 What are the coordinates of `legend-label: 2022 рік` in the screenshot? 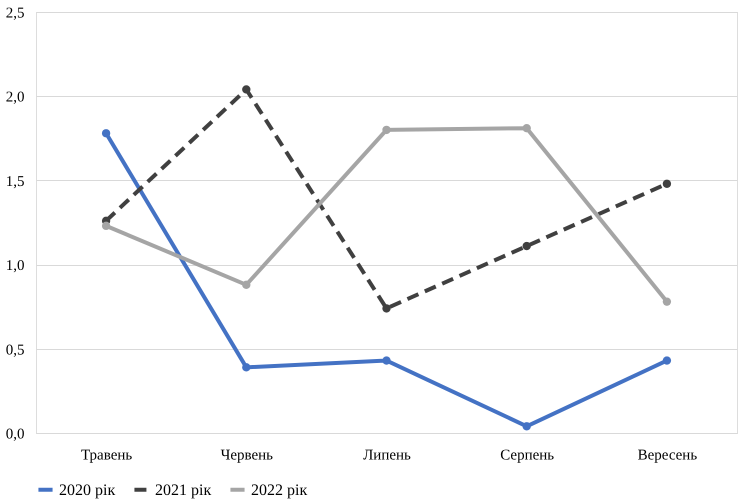 It's located at (279, 490).